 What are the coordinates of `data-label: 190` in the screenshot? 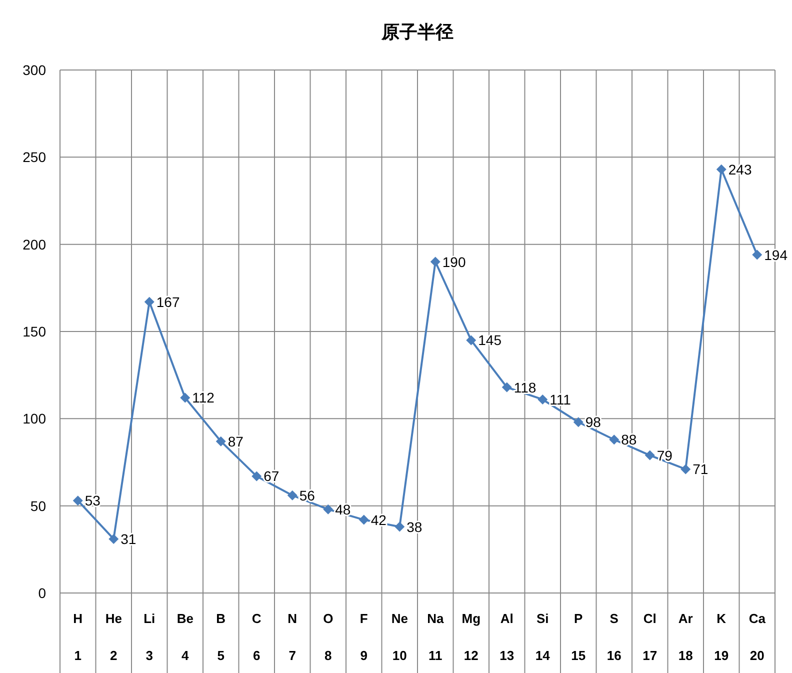 It's located at (454, 262).